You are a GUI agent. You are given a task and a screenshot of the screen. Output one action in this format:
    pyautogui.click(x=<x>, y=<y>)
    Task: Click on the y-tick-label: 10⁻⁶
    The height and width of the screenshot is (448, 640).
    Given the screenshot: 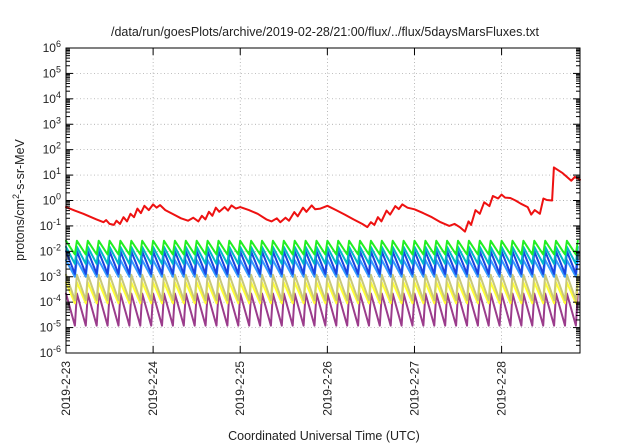 What is the action you would take?
    pyautogui.click(x=50, y=352)
    